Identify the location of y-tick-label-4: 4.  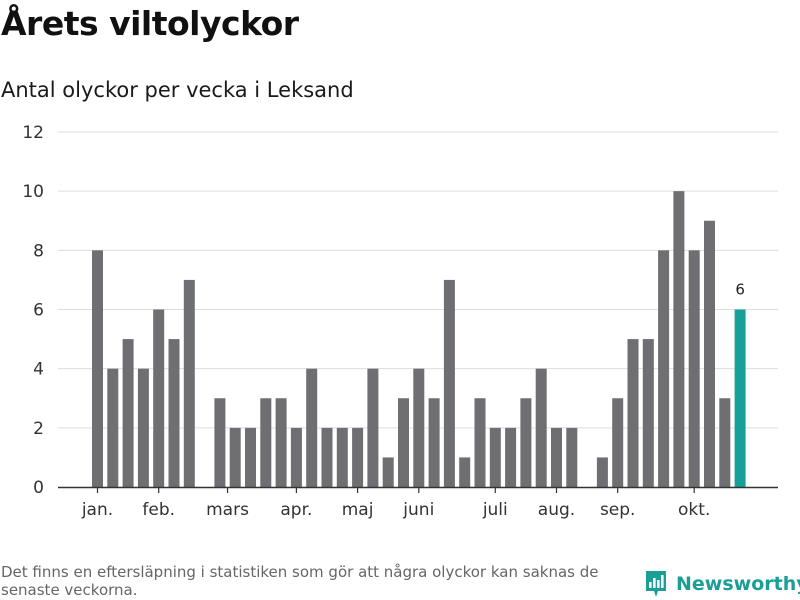
(38, 370).